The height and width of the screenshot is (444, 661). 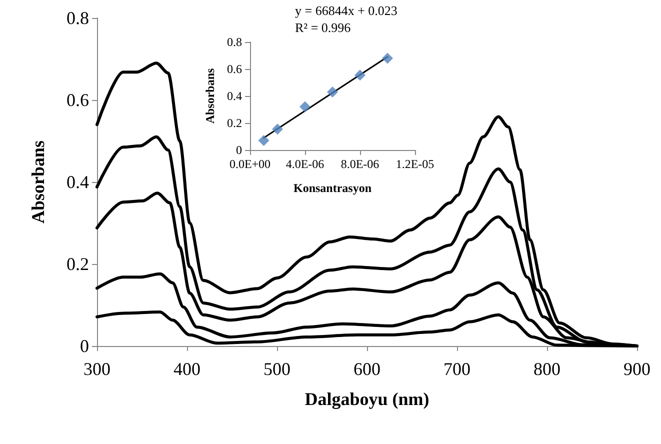 What do you see at coordinates (332, 188) in the screenshot?
I see `x-axis-title: Konsantrasyon` at bounding box center [332, 188].